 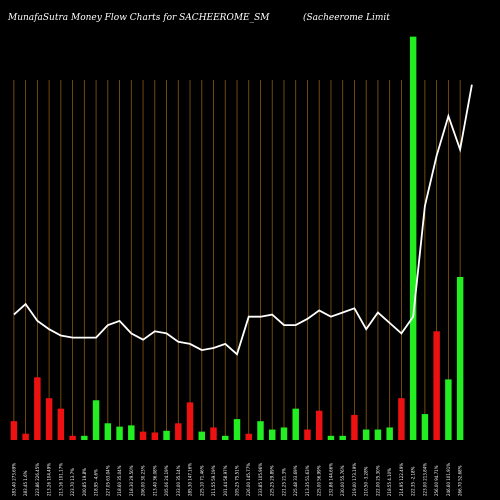 What do you see at coordinates (330, 479) in the screenshot?
I see `x-tick-label: 232.86 144.66%` at bounding box center [330, 479].